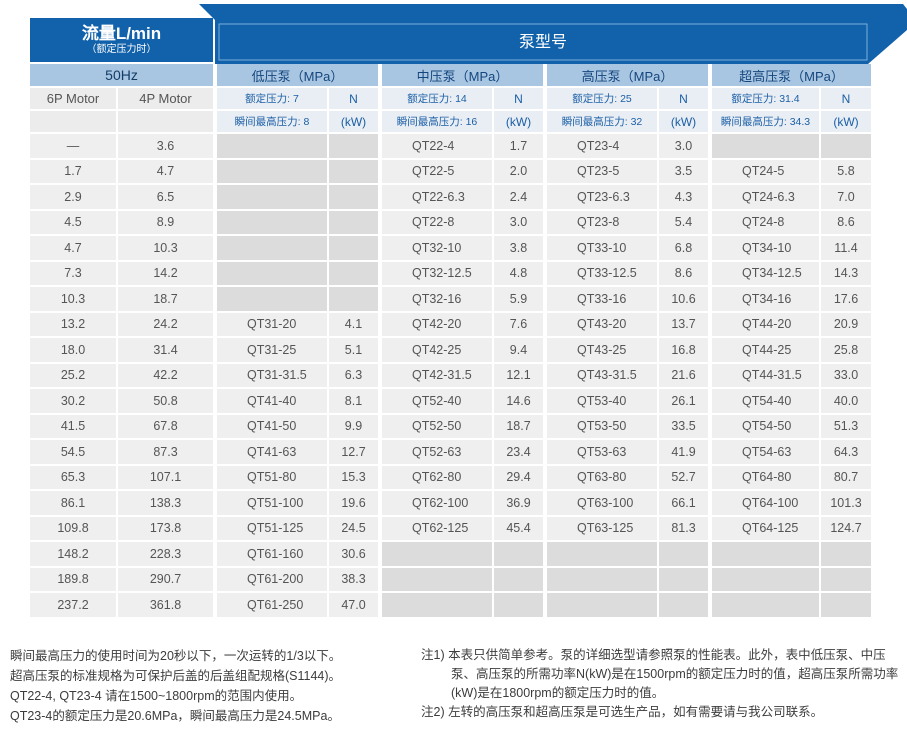 The image size is (907, 729). I want to click on power-cell: 38.3, so click(353, 579).